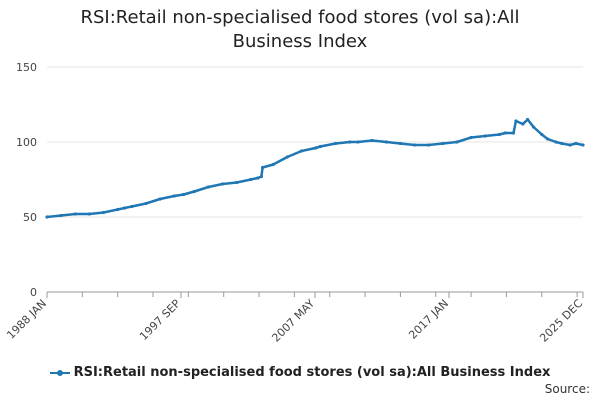 This screenshot has height=400, width=600. I want to click on legend-swatch-marker, so click(59, 372).